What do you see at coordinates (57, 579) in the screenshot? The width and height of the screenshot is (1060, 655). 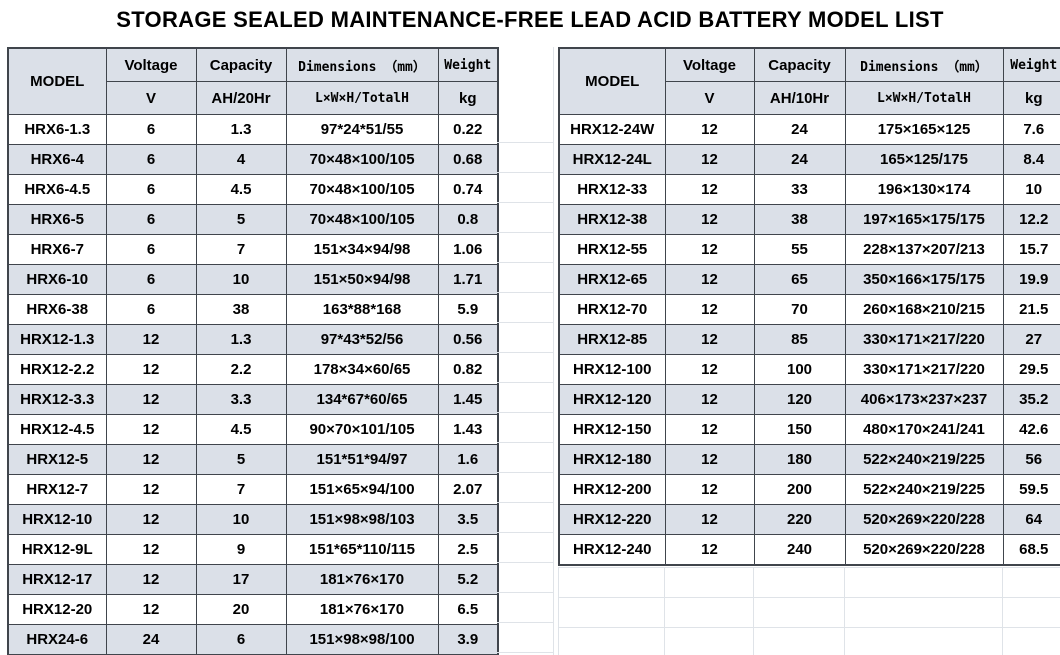 I see `model-cell: HRX12-17` at bounding box center [57, 579].